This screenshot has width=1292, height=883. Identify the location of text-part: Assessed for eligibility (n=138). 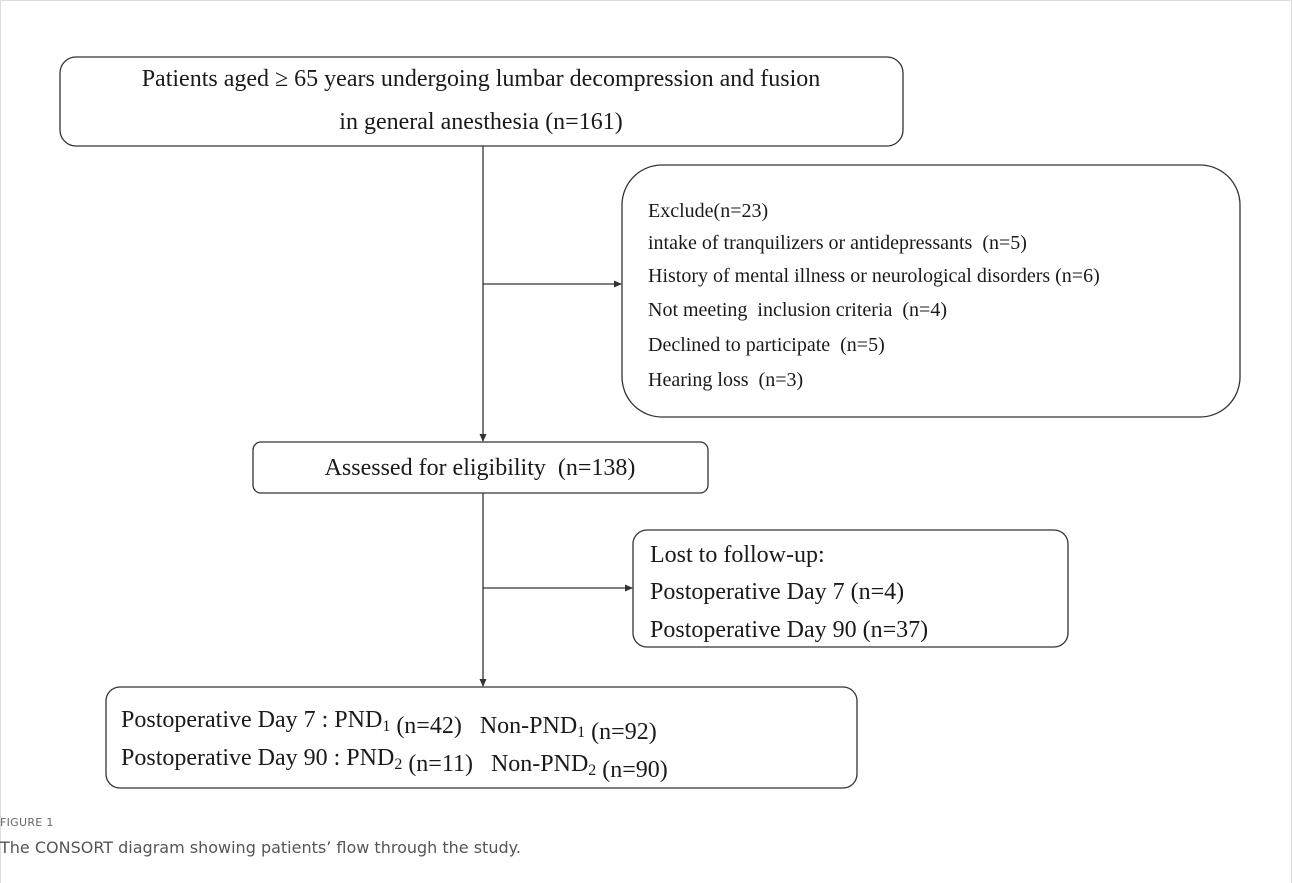
(480, 468).